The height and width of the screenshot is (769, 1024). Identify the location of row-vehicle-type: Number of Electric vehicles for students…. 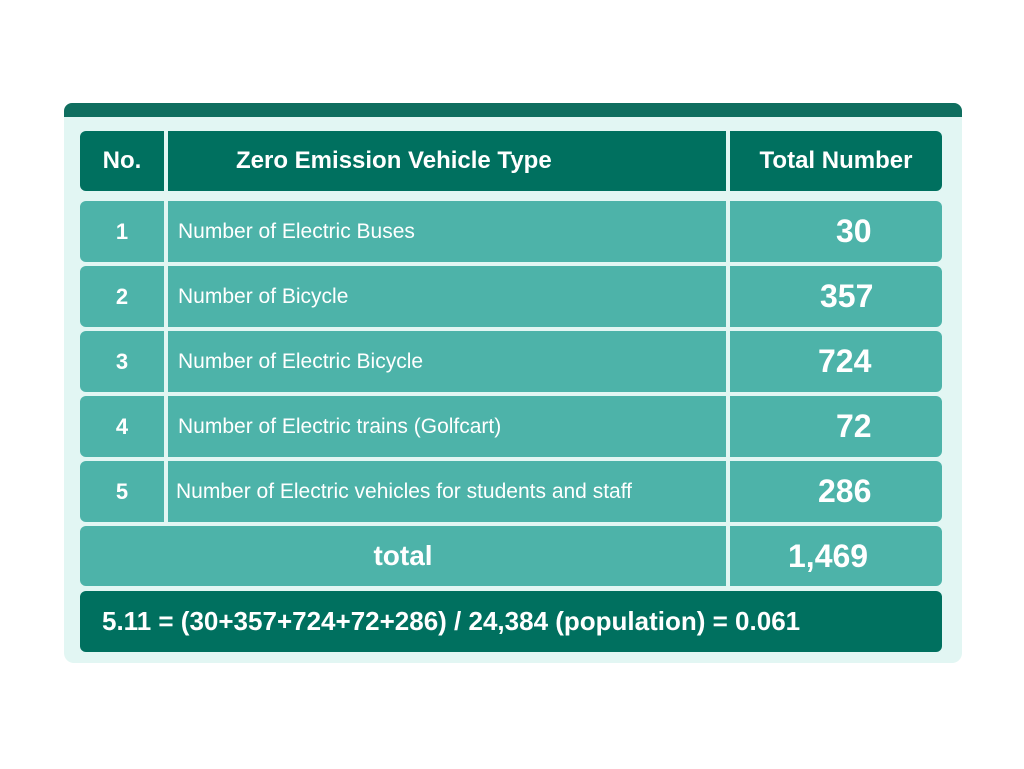
(447, 491).